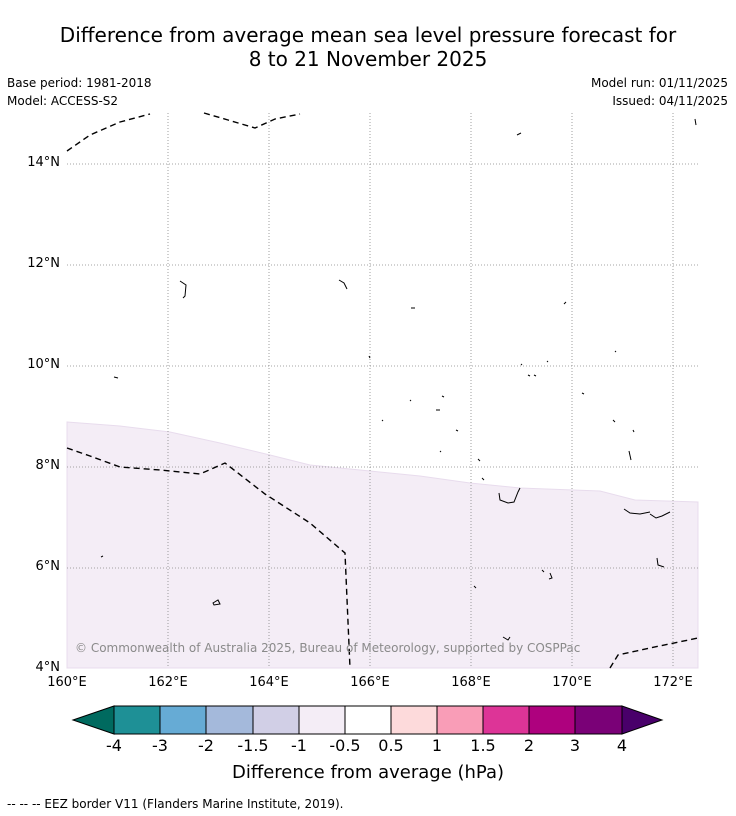 This screenshot has height=816, width=736. Describe the element at coordinates (483, 745) in the screenshot. I see `colorbar-tick: 1.5` at that location.